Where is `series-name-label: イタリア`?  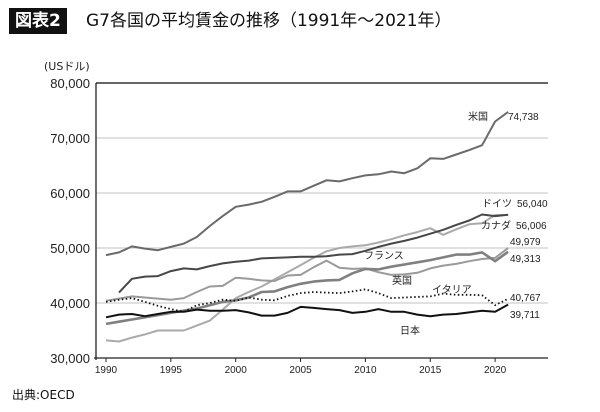
series-name-label: イタリア is located at coordinates (452, 290).